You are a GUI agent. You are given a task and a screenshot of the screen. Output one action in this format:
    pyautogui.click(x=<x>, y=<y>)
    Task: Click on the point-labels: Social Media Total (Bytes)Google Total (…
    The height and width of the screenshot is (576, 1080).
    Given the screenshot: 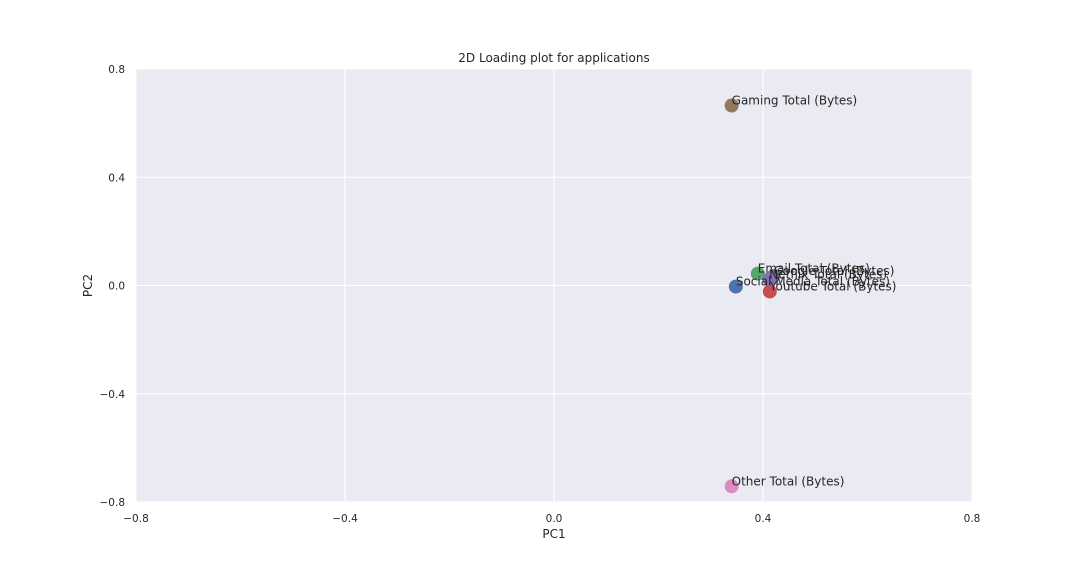 What is the action you would take?
    pyautogui.click(x=814, y=291)
    